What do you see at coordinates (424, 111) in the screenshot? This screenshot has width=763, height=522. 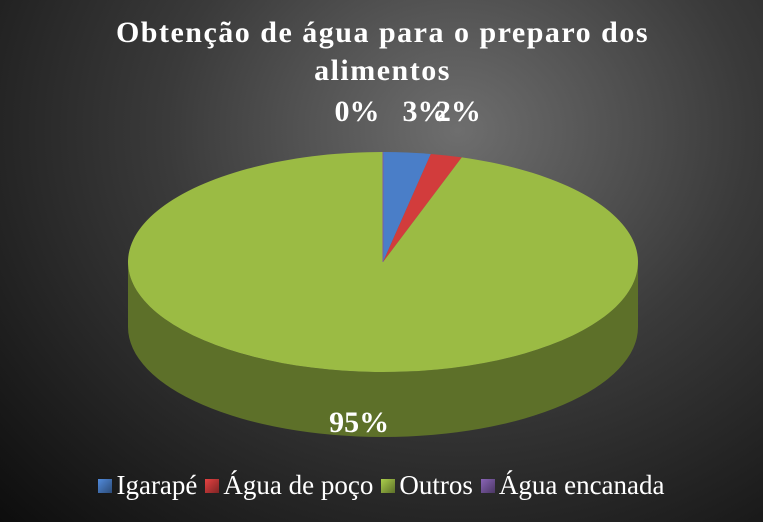 I see `data-label: 3%` at bounding box center [424, 111].